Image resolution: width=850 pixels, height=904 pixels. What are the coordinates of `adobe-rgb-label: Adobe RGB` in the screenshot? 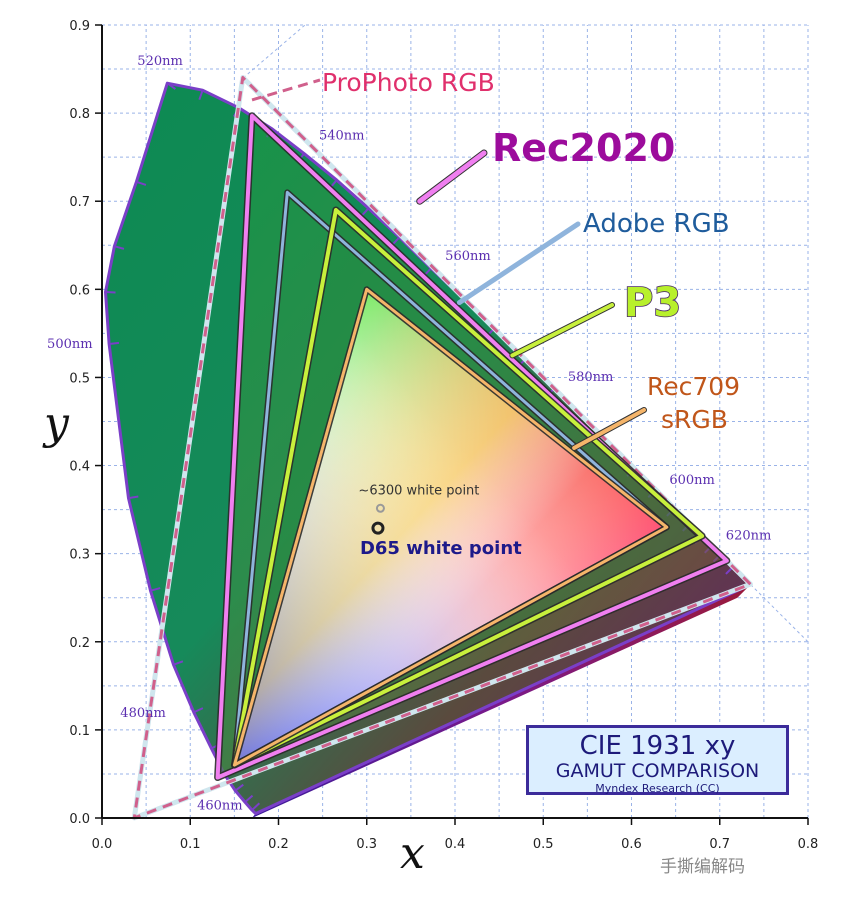 It's located at (656, 224).